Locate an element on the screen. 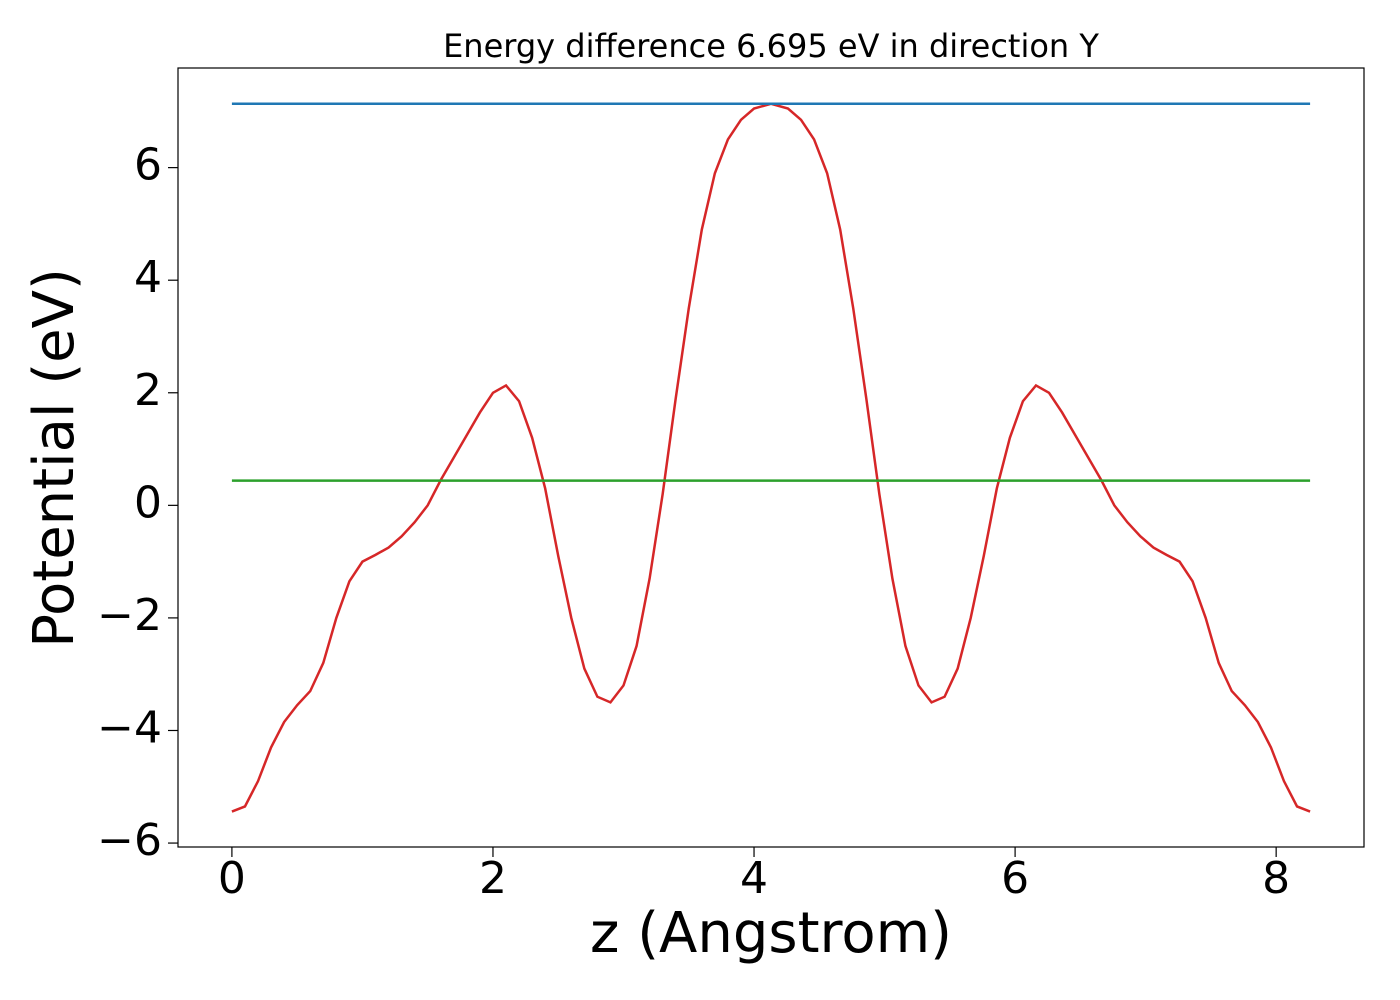 The height and width of the screenshot is (1000, 1400). y-tick-label: −6 is located at coordinates (129, 840).